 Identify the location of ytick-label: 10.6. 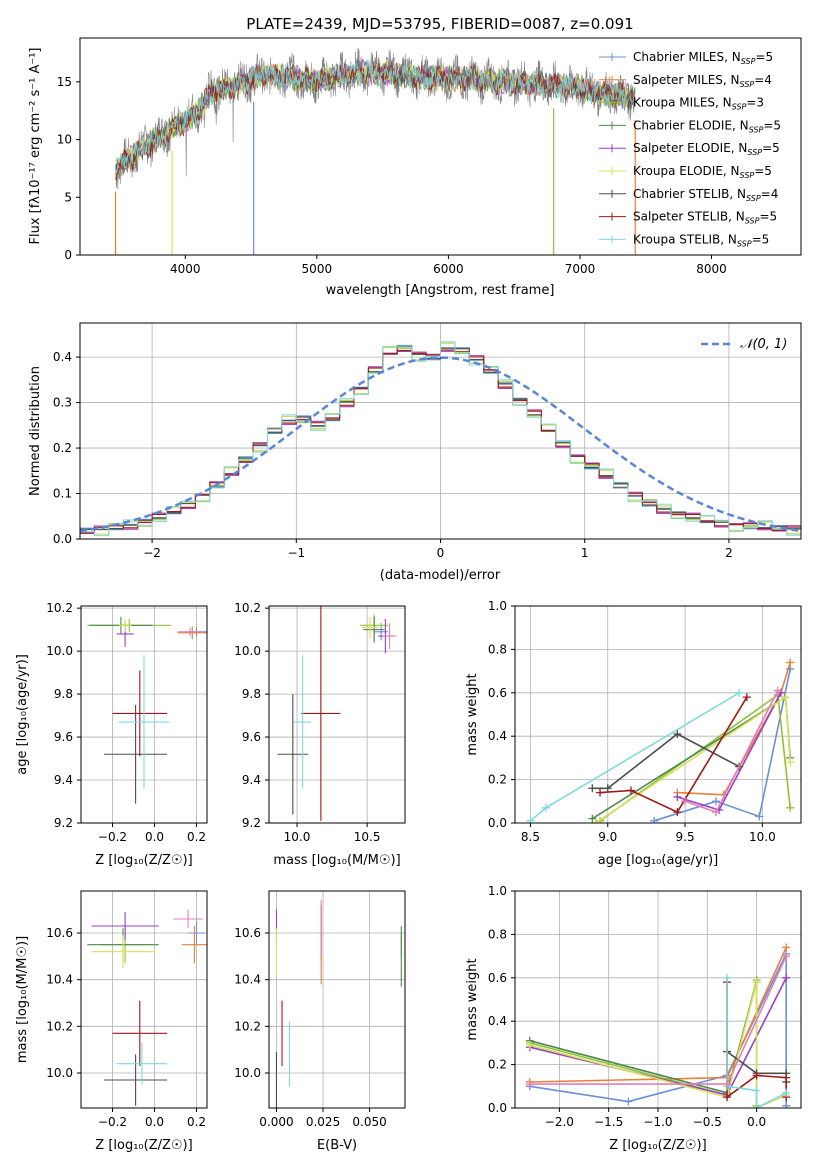
(59, 933).